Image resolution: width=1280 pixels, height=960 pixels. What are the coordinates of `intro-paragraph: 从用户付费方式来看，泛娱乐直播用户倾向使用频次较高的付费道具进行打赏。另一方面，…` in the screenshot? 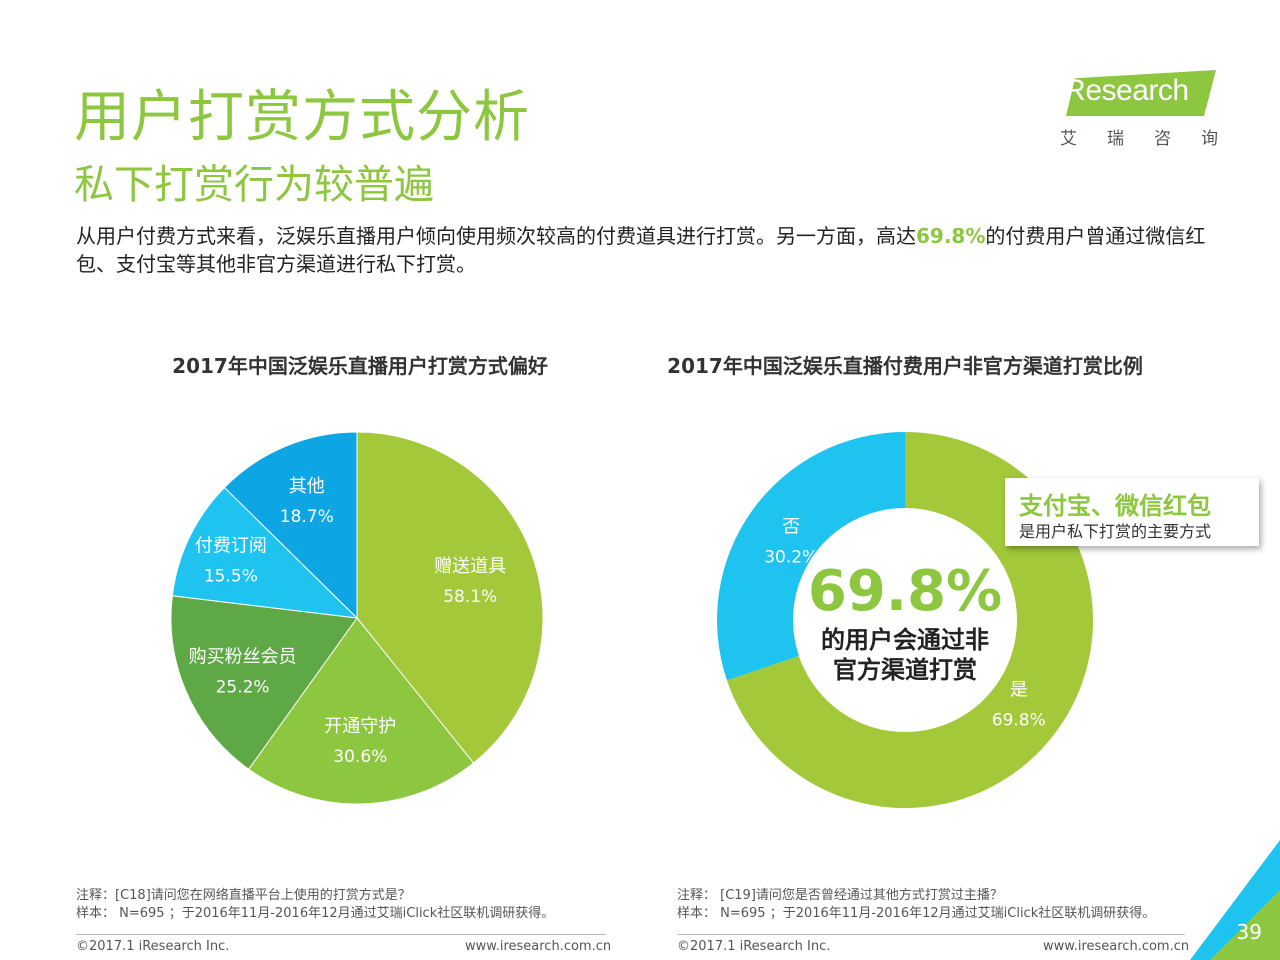 It's located at (646, 250).